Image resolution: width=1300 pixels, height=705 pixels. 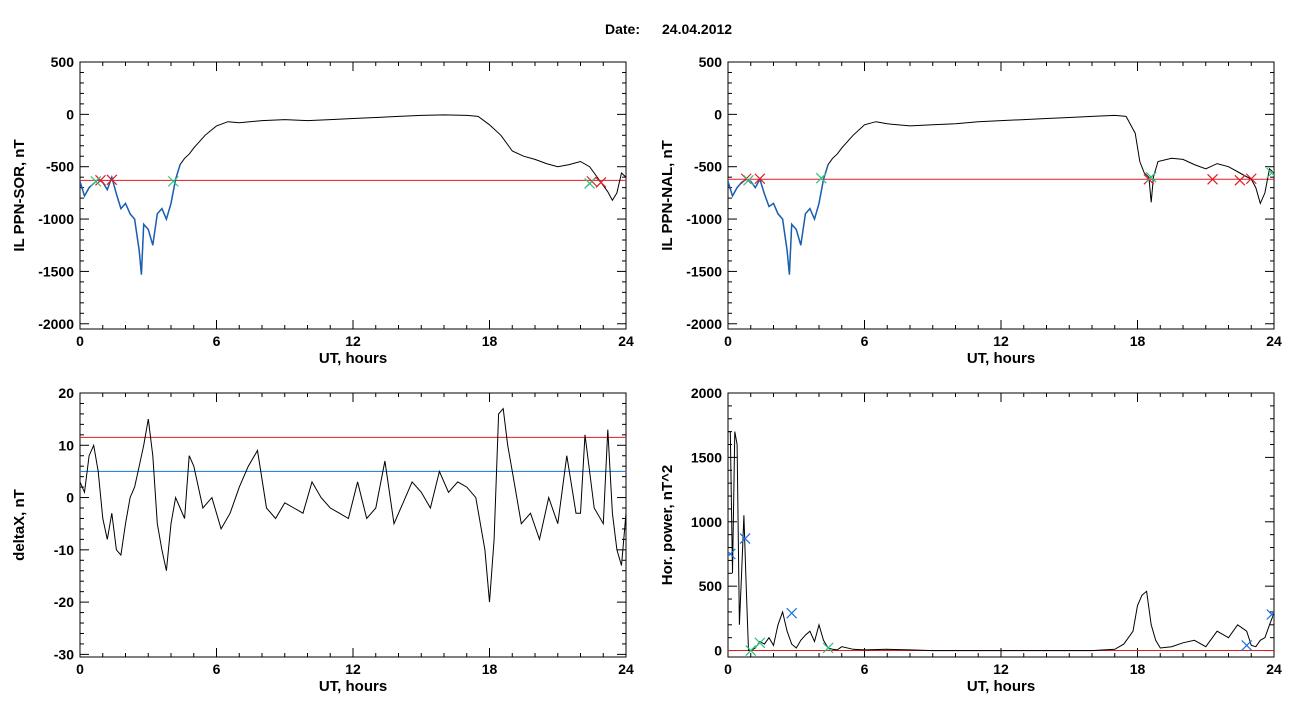 I want to click on y-tick-label: -20, so click(x=64, y=602).